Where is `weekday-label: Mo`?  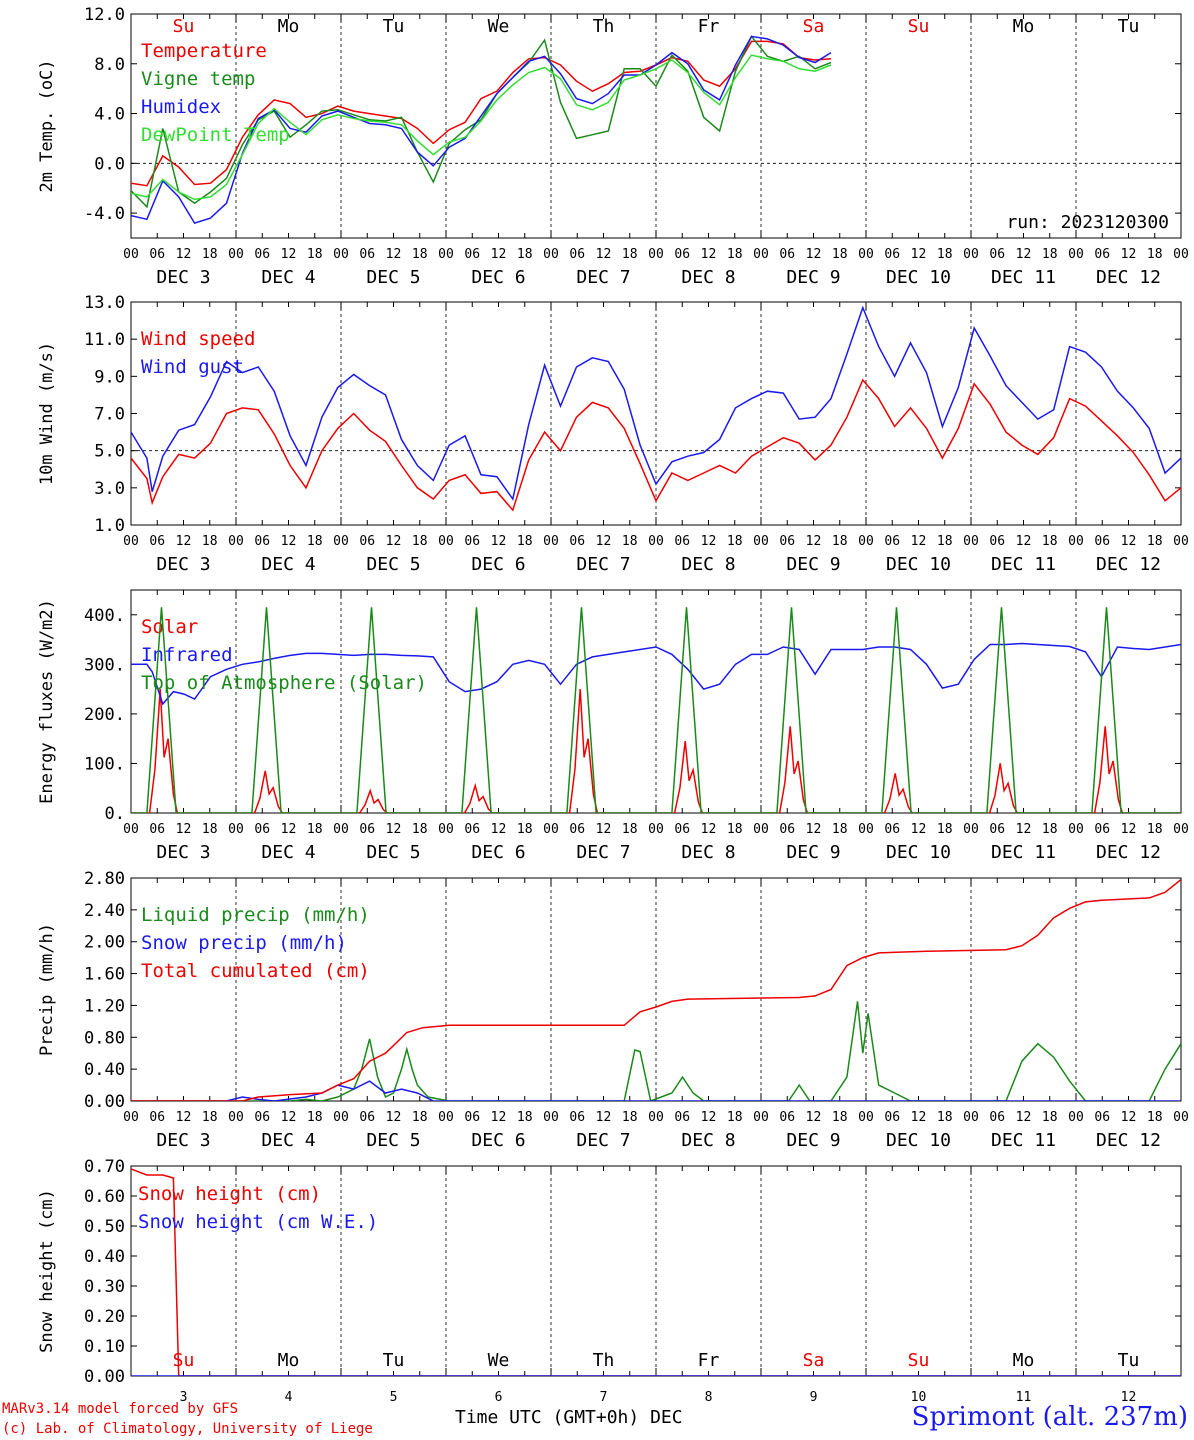
weekday-label: Mo is located at coordinates (289, 1360).